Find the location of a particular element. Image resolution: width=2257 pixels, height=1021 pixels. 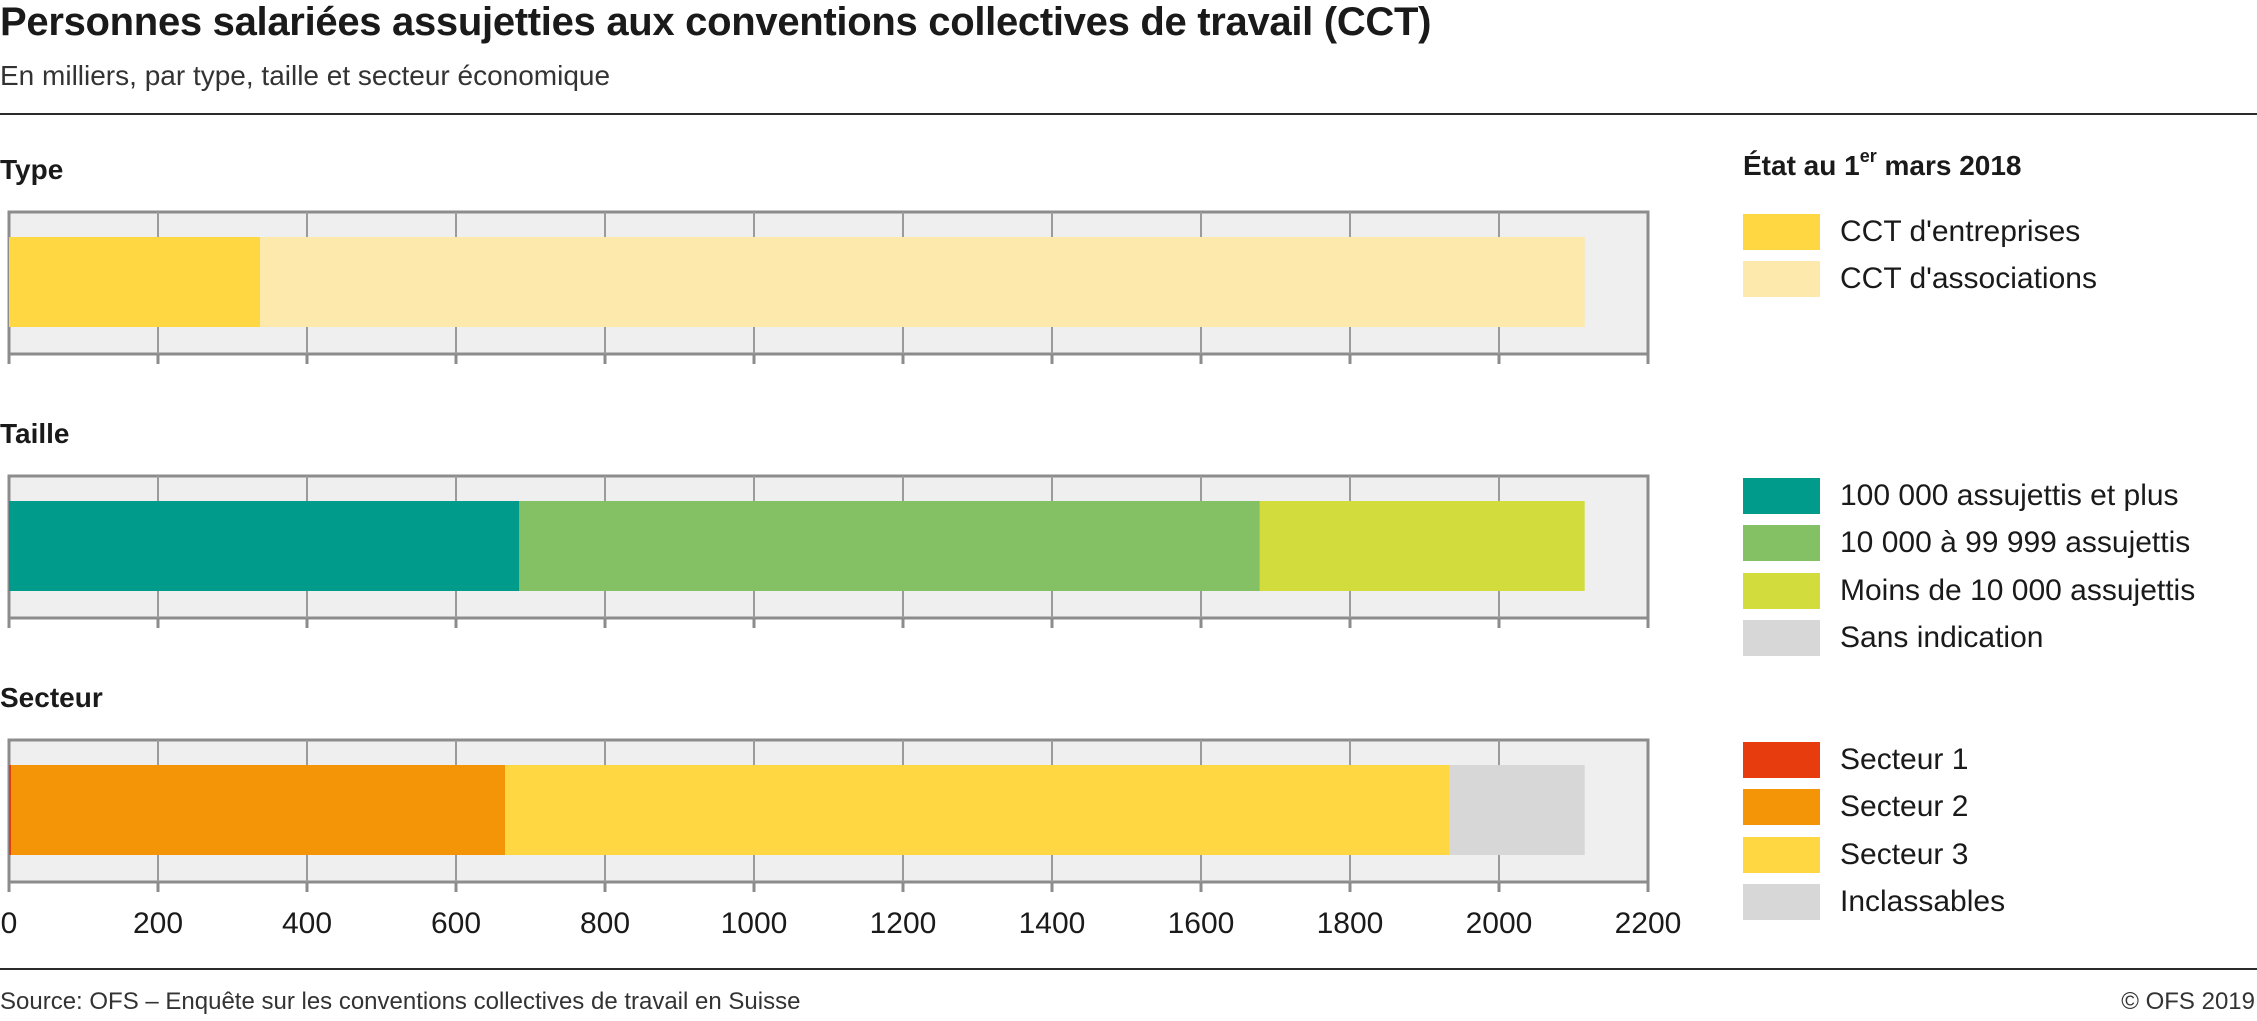

x-tick-label: 800 is located at coordinates (605, 923).